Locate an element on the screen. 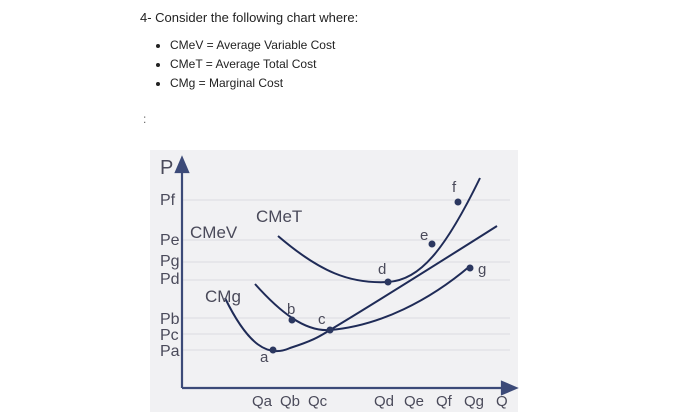  point-label: c is located at coordinates (322, 319).